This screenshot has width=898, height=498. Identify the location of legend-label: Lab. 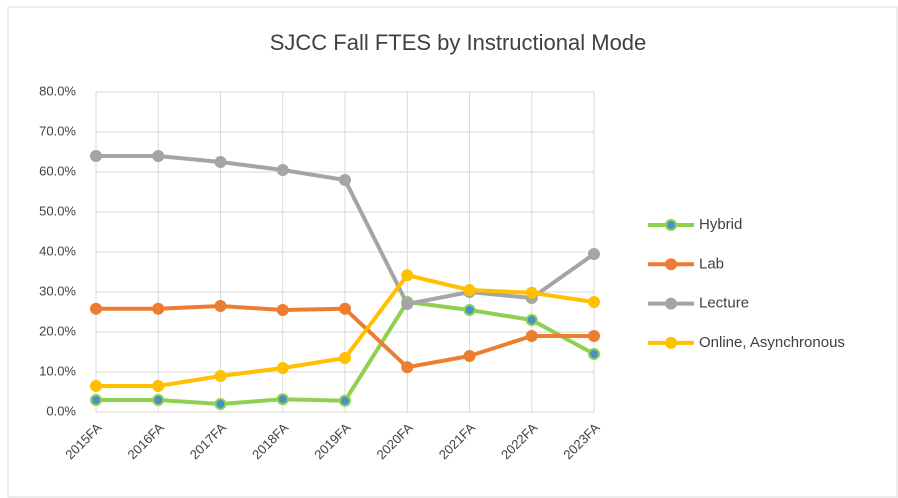
(711, 263).